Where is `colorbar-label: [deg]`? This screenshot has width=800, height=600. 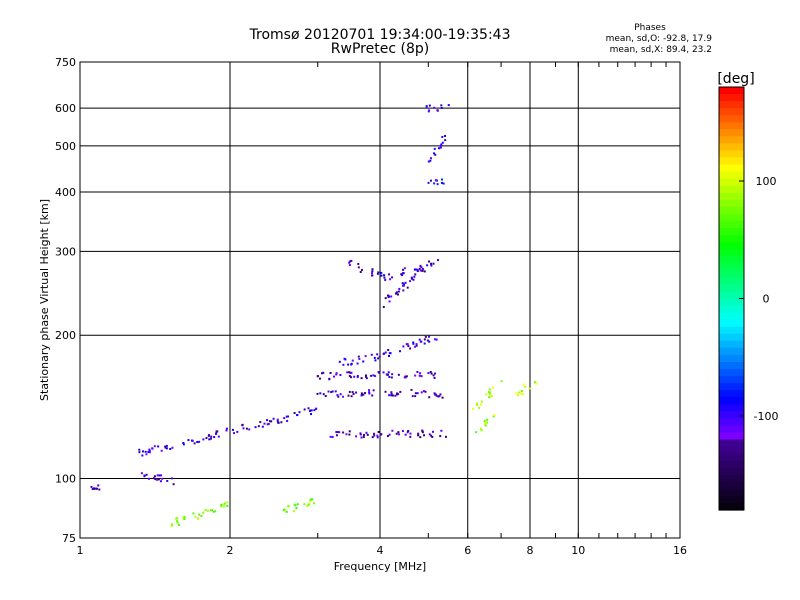
colorbar-label: [deg] is located at coordinates (735, 79).